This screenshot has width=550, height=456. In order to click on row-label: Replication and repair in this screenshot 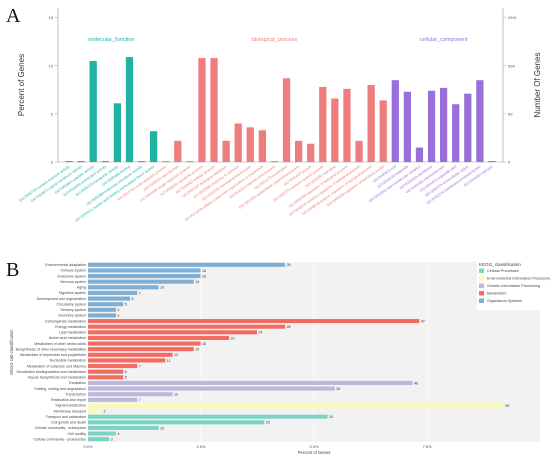, I will do `click(69, 400)`.